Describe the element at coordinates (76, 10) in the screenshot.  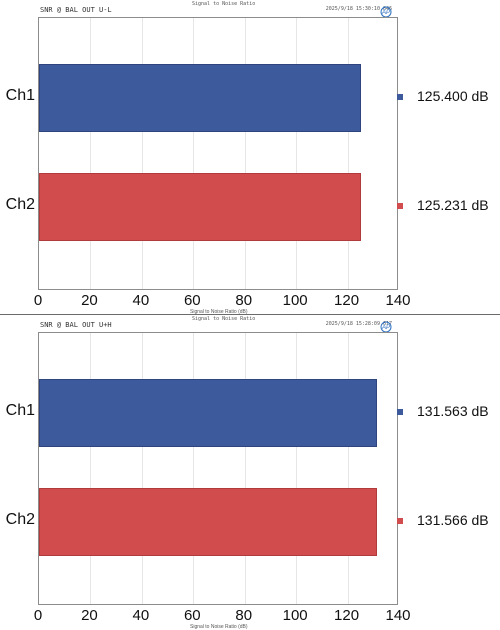
I see `panel-title: SNR @ BAL OUT U-L` at that location.